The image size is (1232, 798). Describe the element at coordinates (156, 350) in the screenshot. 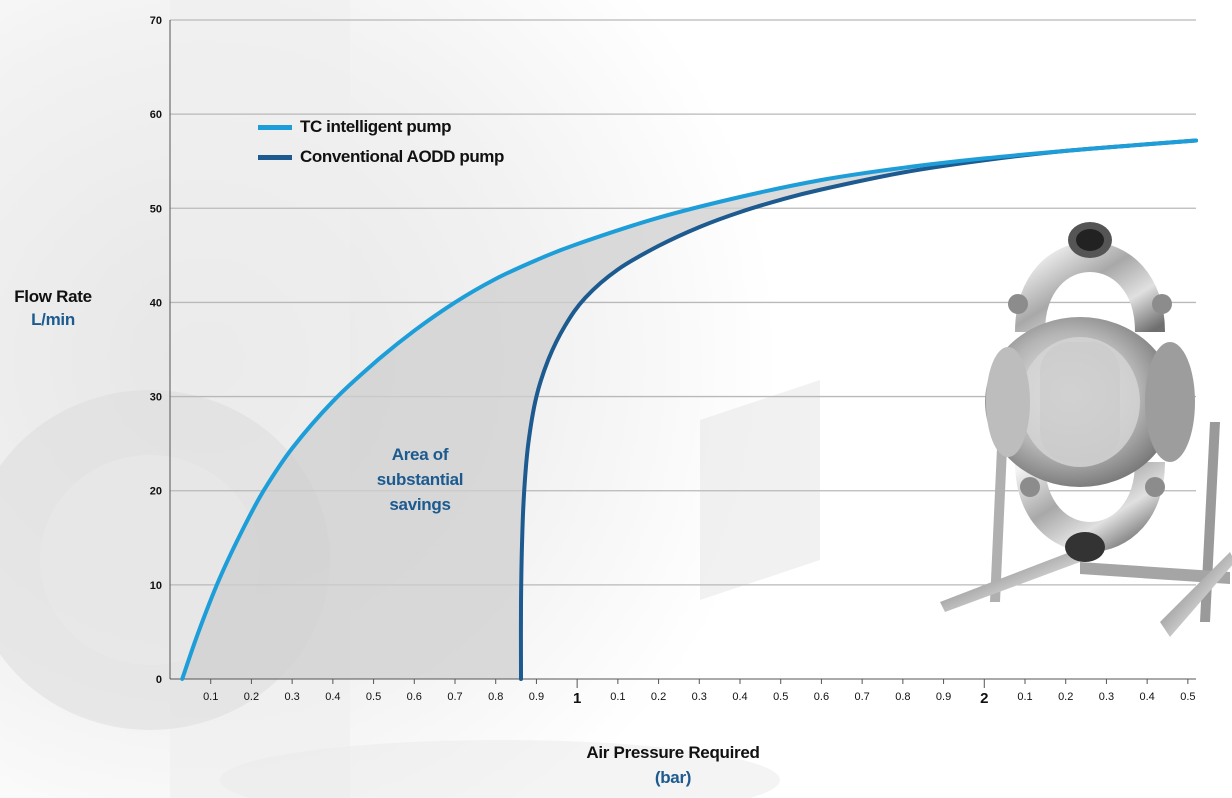

I see `y-tick-labels: 0 10 20 30 40 50 60 70` at that location.